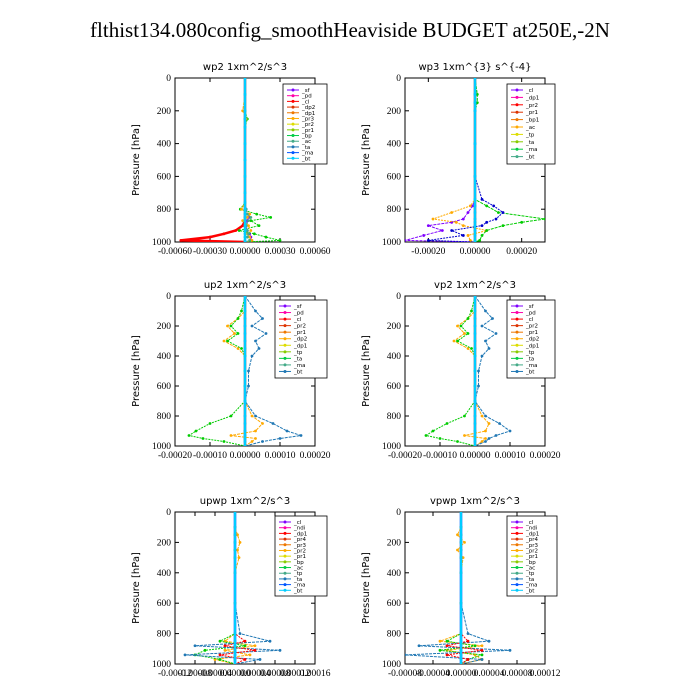  I want to click on panel-title: wp3 1xm^{3} s^{-4}, so click(474, 67).